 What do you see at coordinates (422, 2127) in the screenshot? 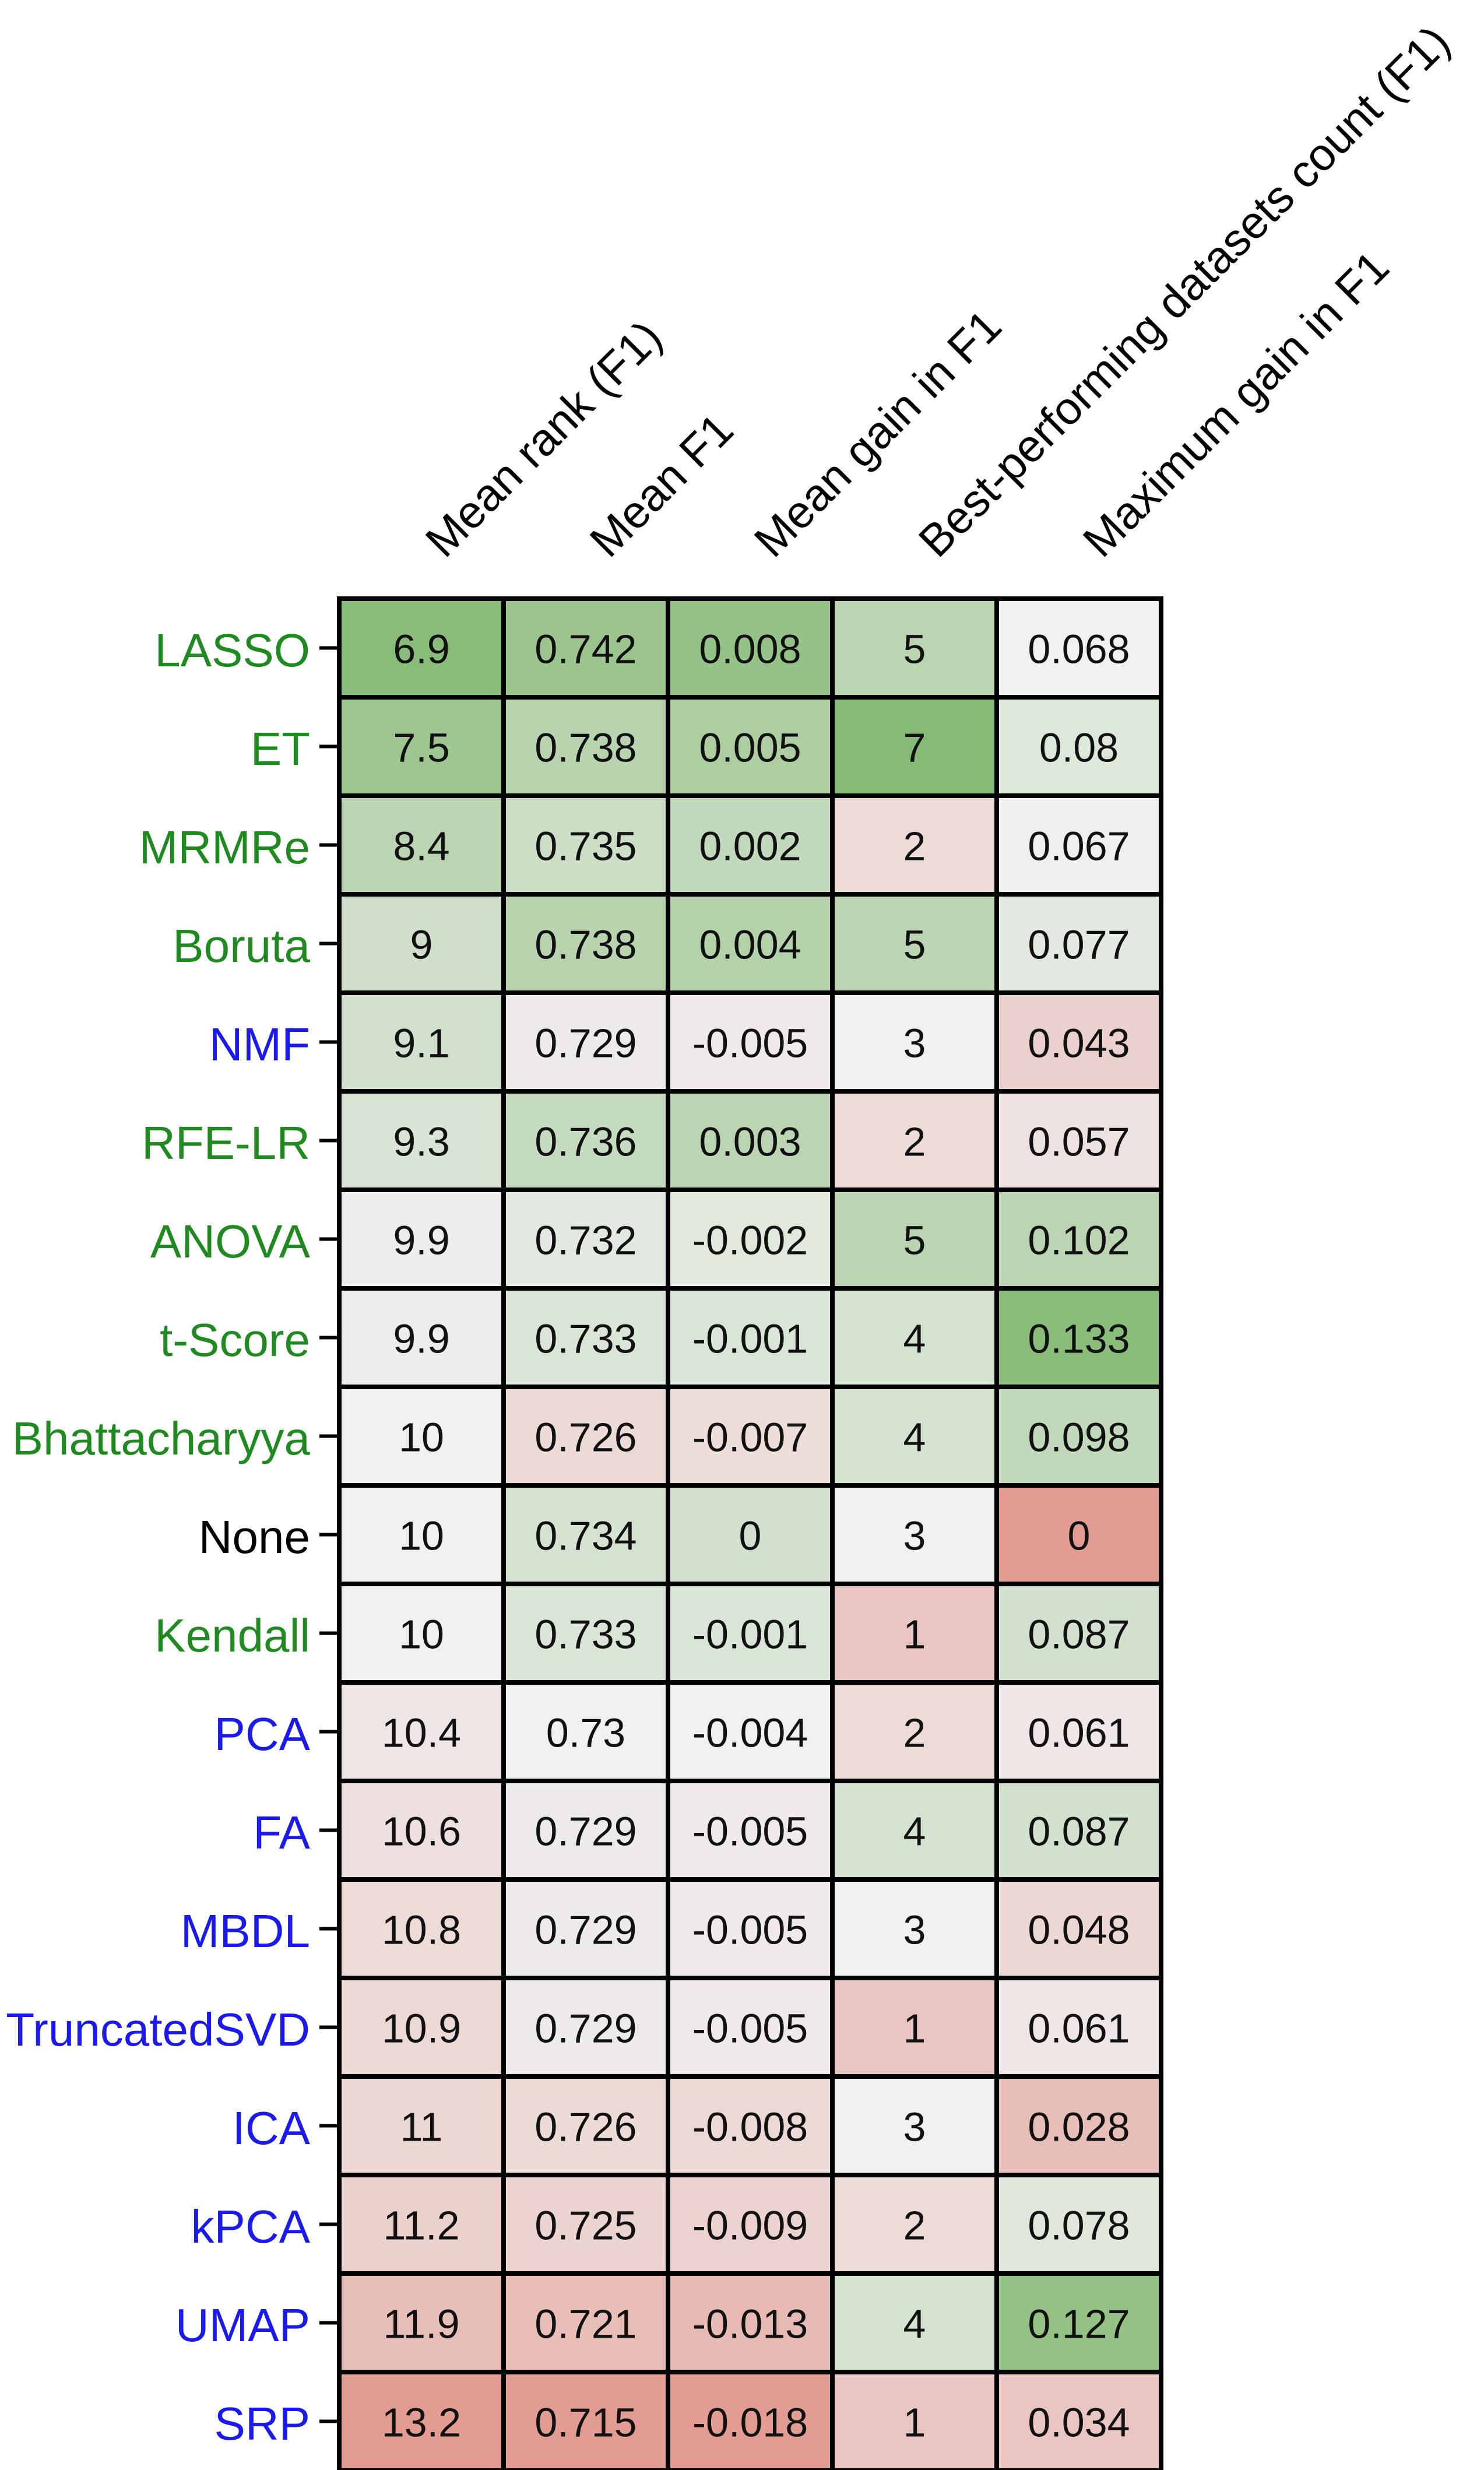
I see `cell-value: 11` at bounding box center [422, 2127].